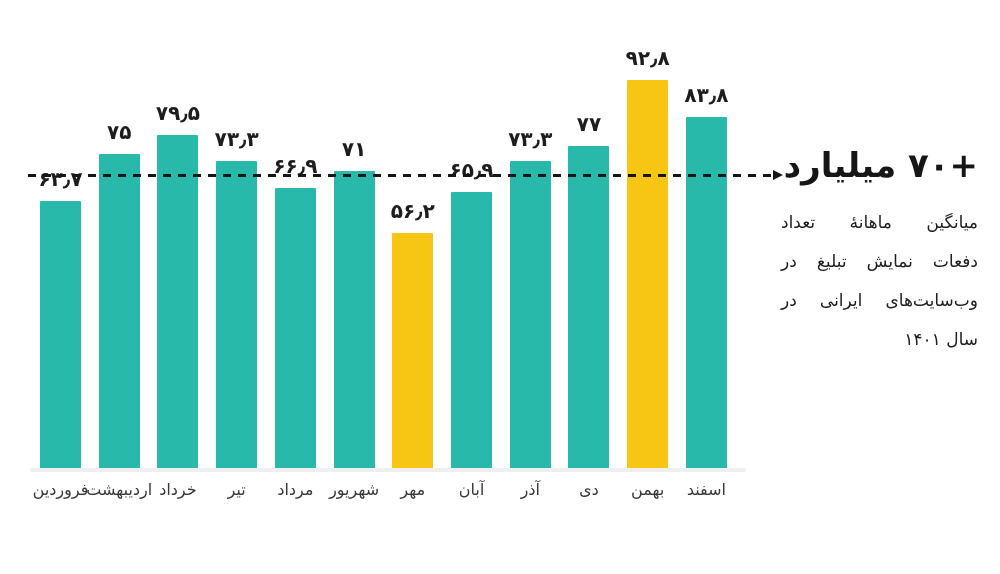 Image resolution: width=1000 pixels, height=574 pixels. I want to click on bar-value-label: ۷۷, so click(589, 124).